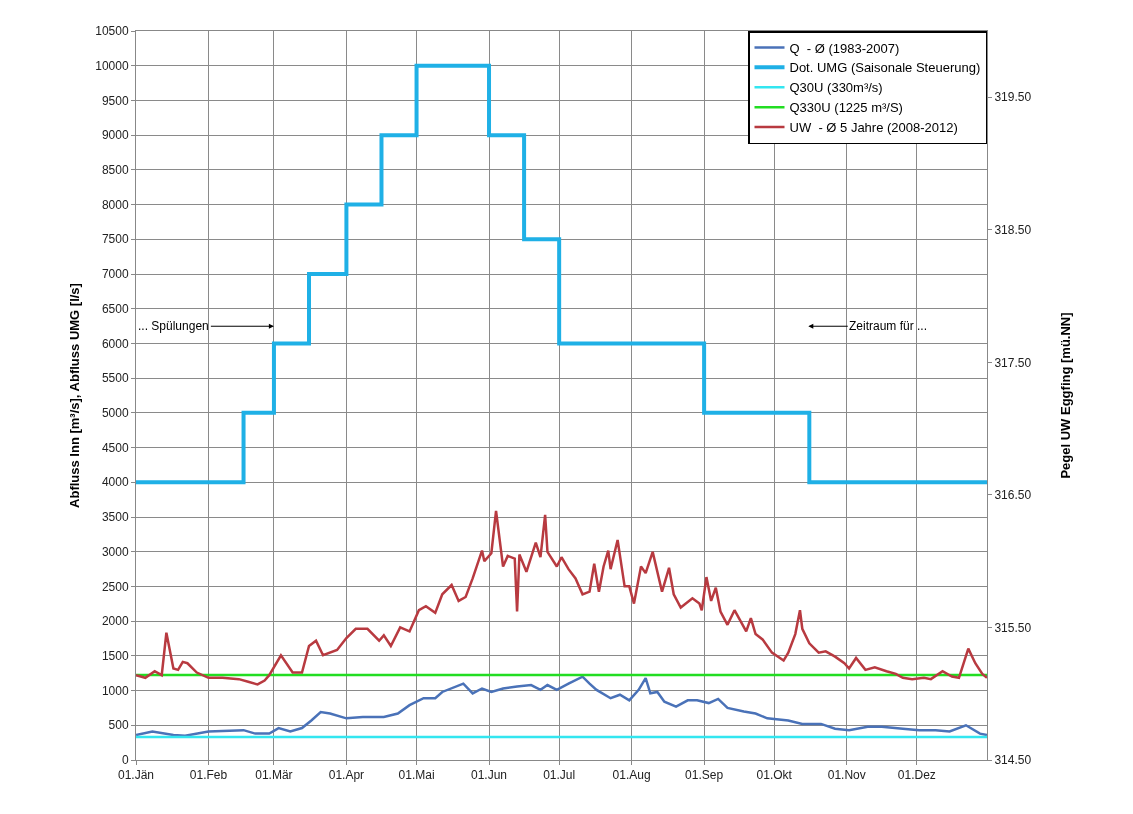  I want to click on y-tick-label: 10500, so click(112, 31).